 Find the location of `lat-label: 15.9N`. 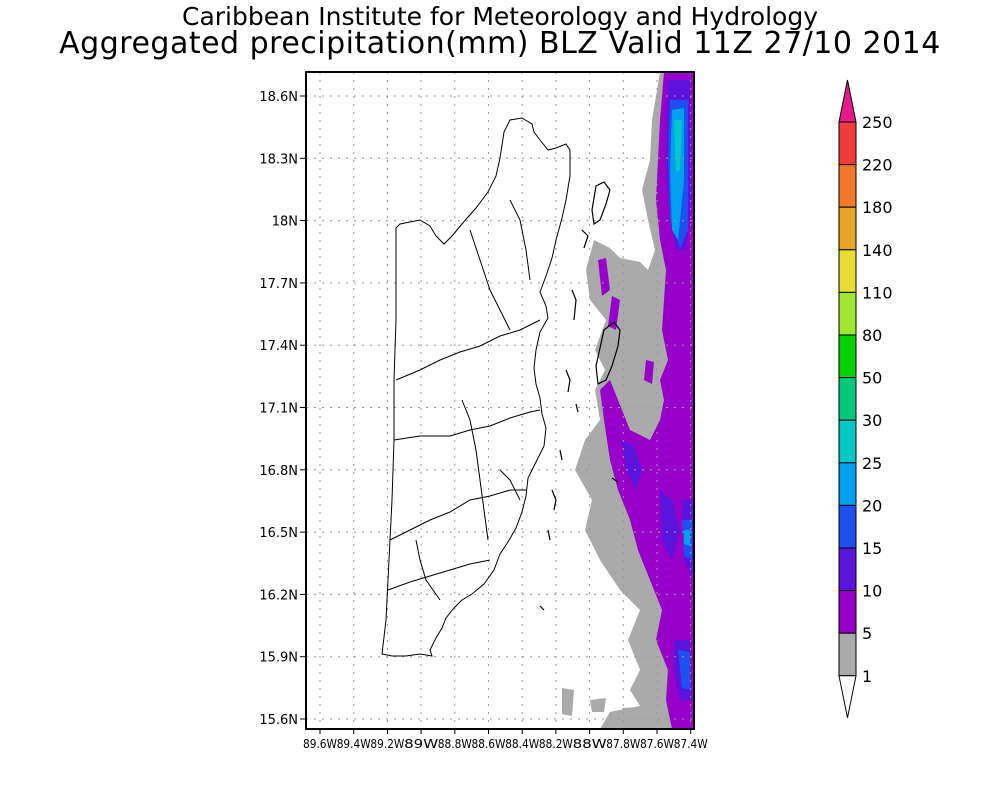

lat-label: 15.9N is located at coordinates (278, 658).